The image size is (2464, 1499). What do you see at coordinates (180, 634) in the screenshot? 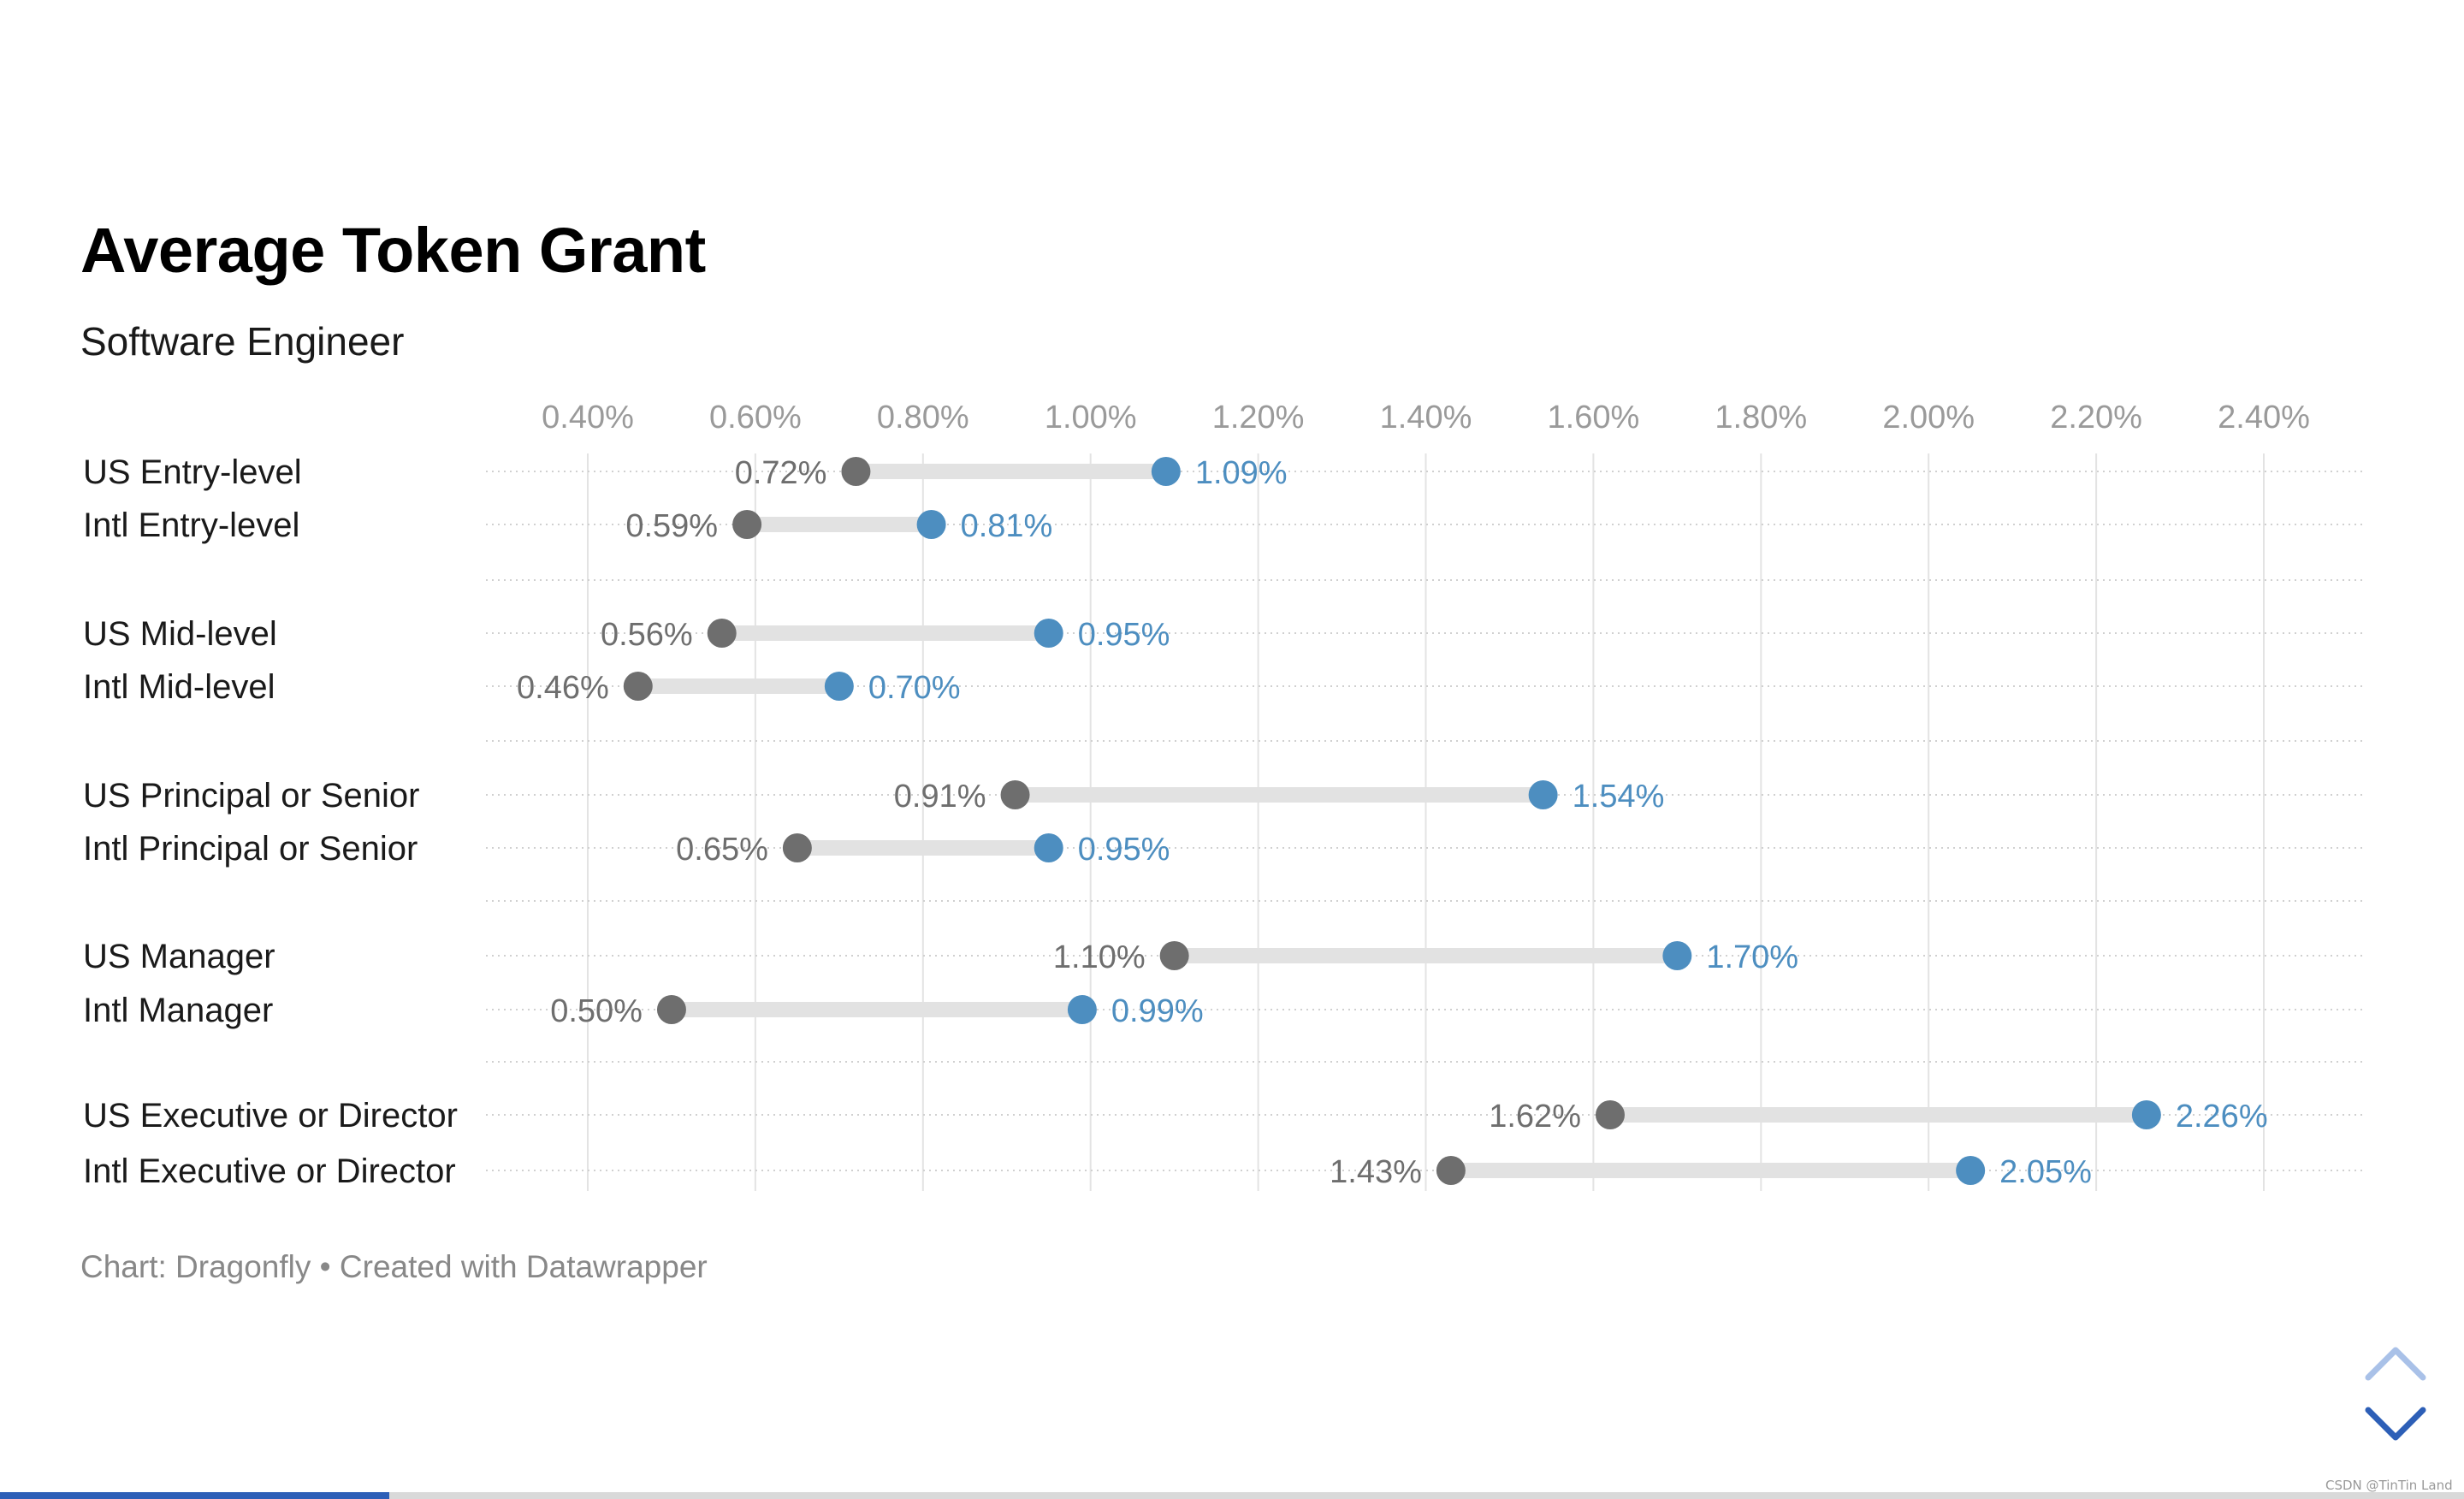
I see `row-label: US Mid-level` at bounding box center [180, 634].